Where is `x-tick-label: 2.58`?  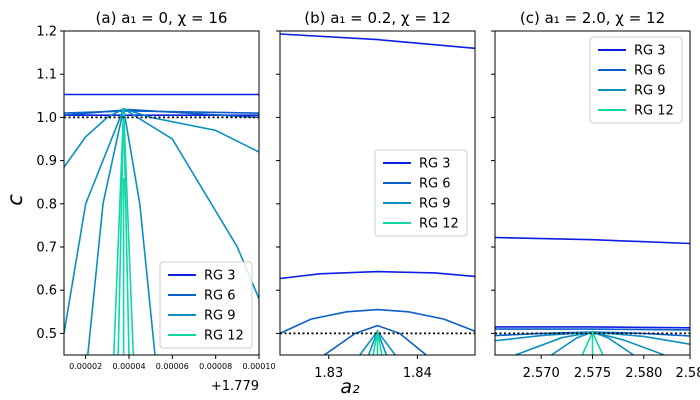 x-tick-label: 2.58 is located at coordinates (688, 373).